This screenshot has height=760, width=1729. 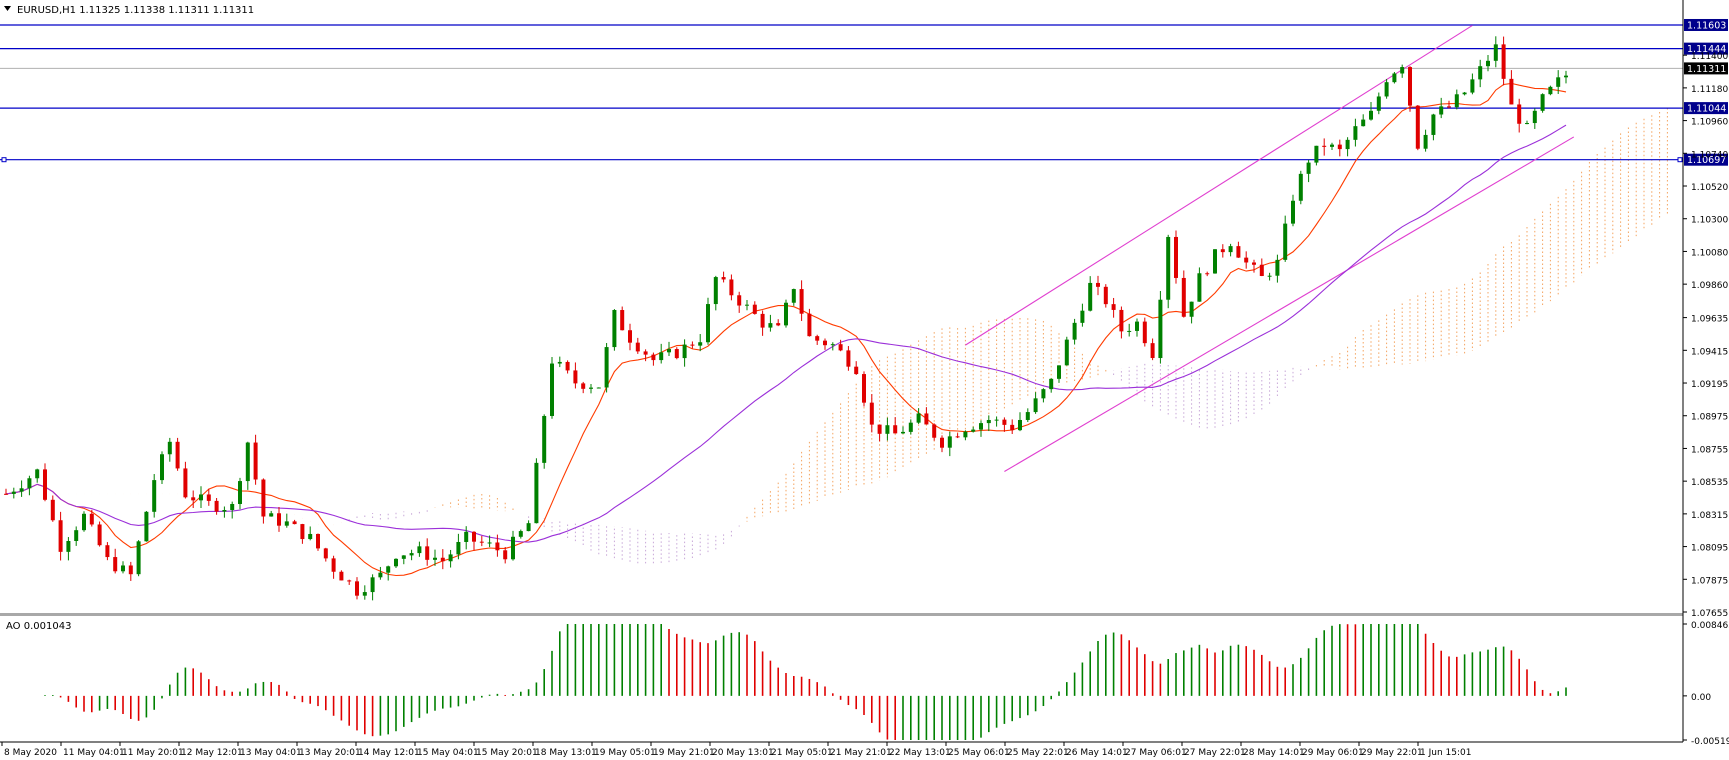 What do you see at coordinates (1709, 352) in the screenshot?
I see `price-tick-label: 1.09415` at bounding box center [1709, 352].